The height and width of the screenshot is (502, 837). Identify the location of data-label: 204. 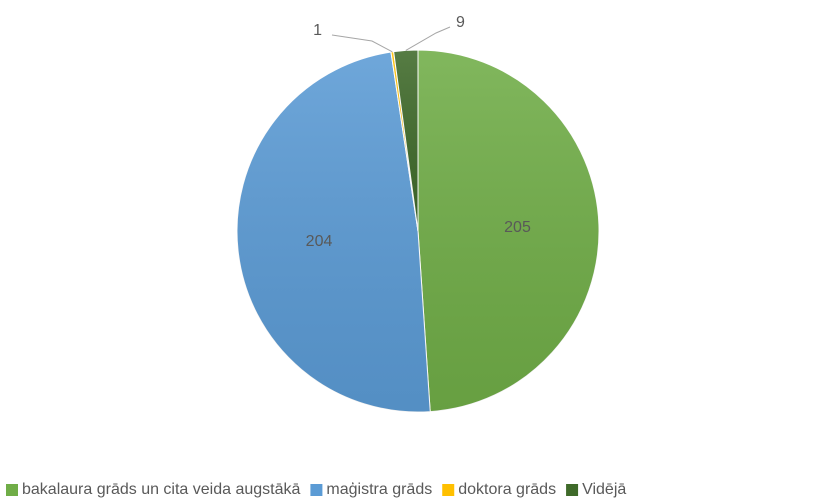
(319, 241).